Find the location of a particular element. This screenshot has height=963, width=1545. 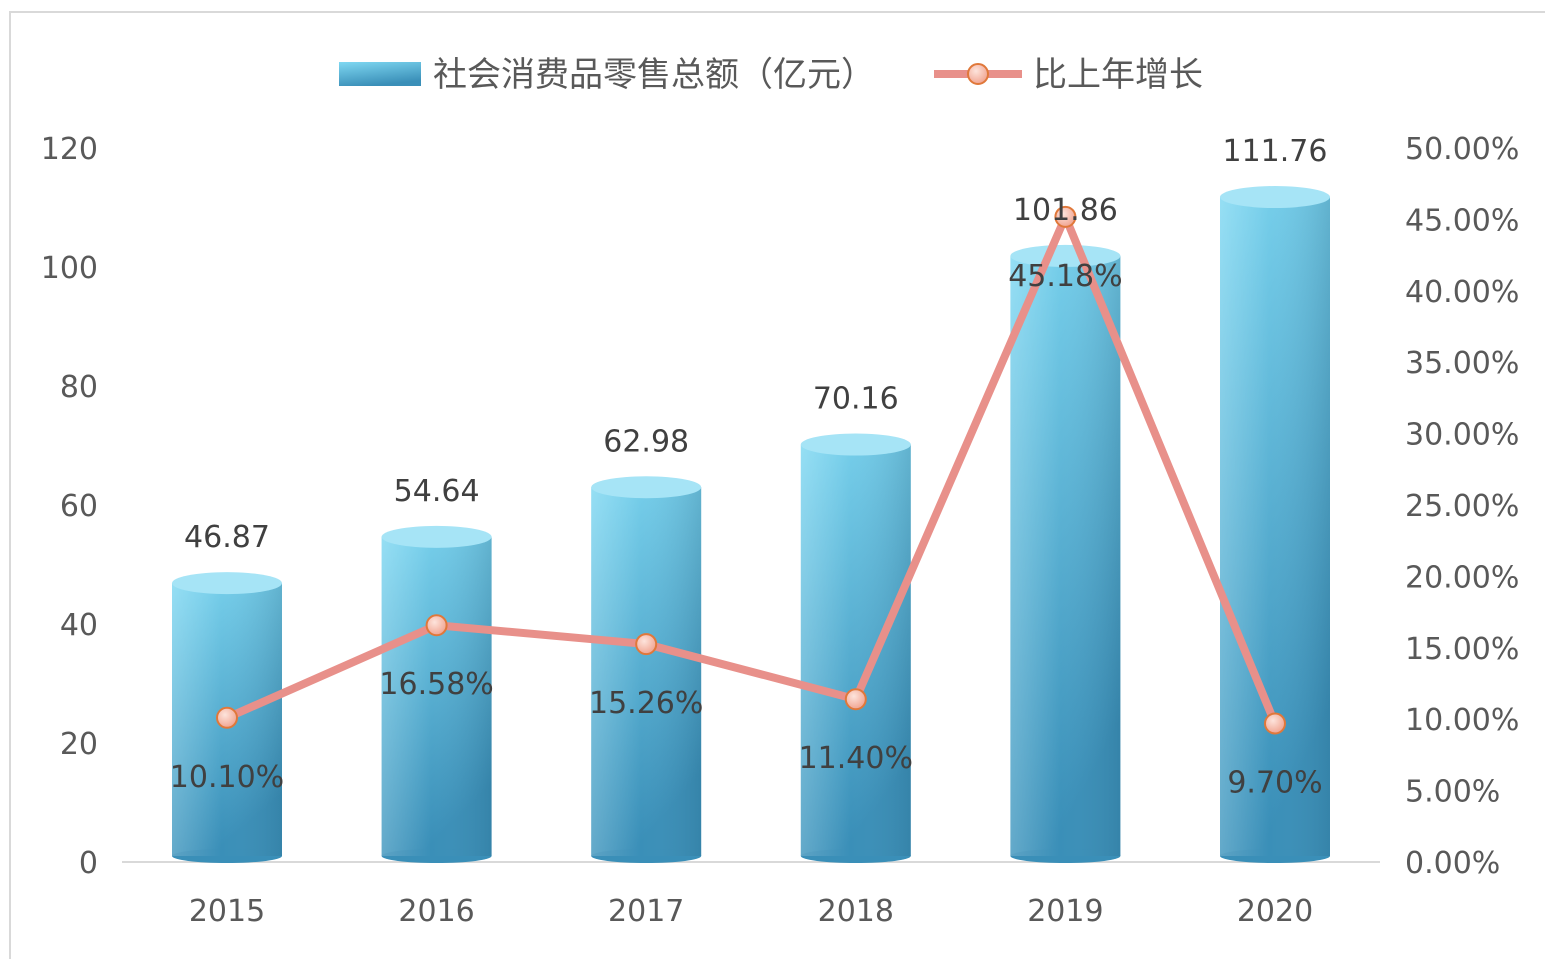

x-tick-label: 2019 is located at coordinates (1065, 911).